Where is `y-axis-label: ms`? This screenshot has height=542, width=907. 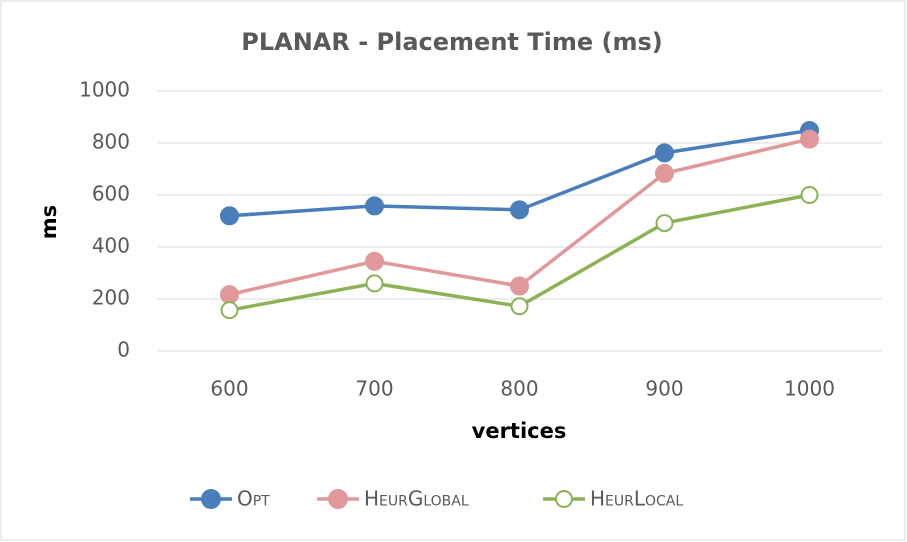
y-axis-label: ms is located at coordinates (49, 222).